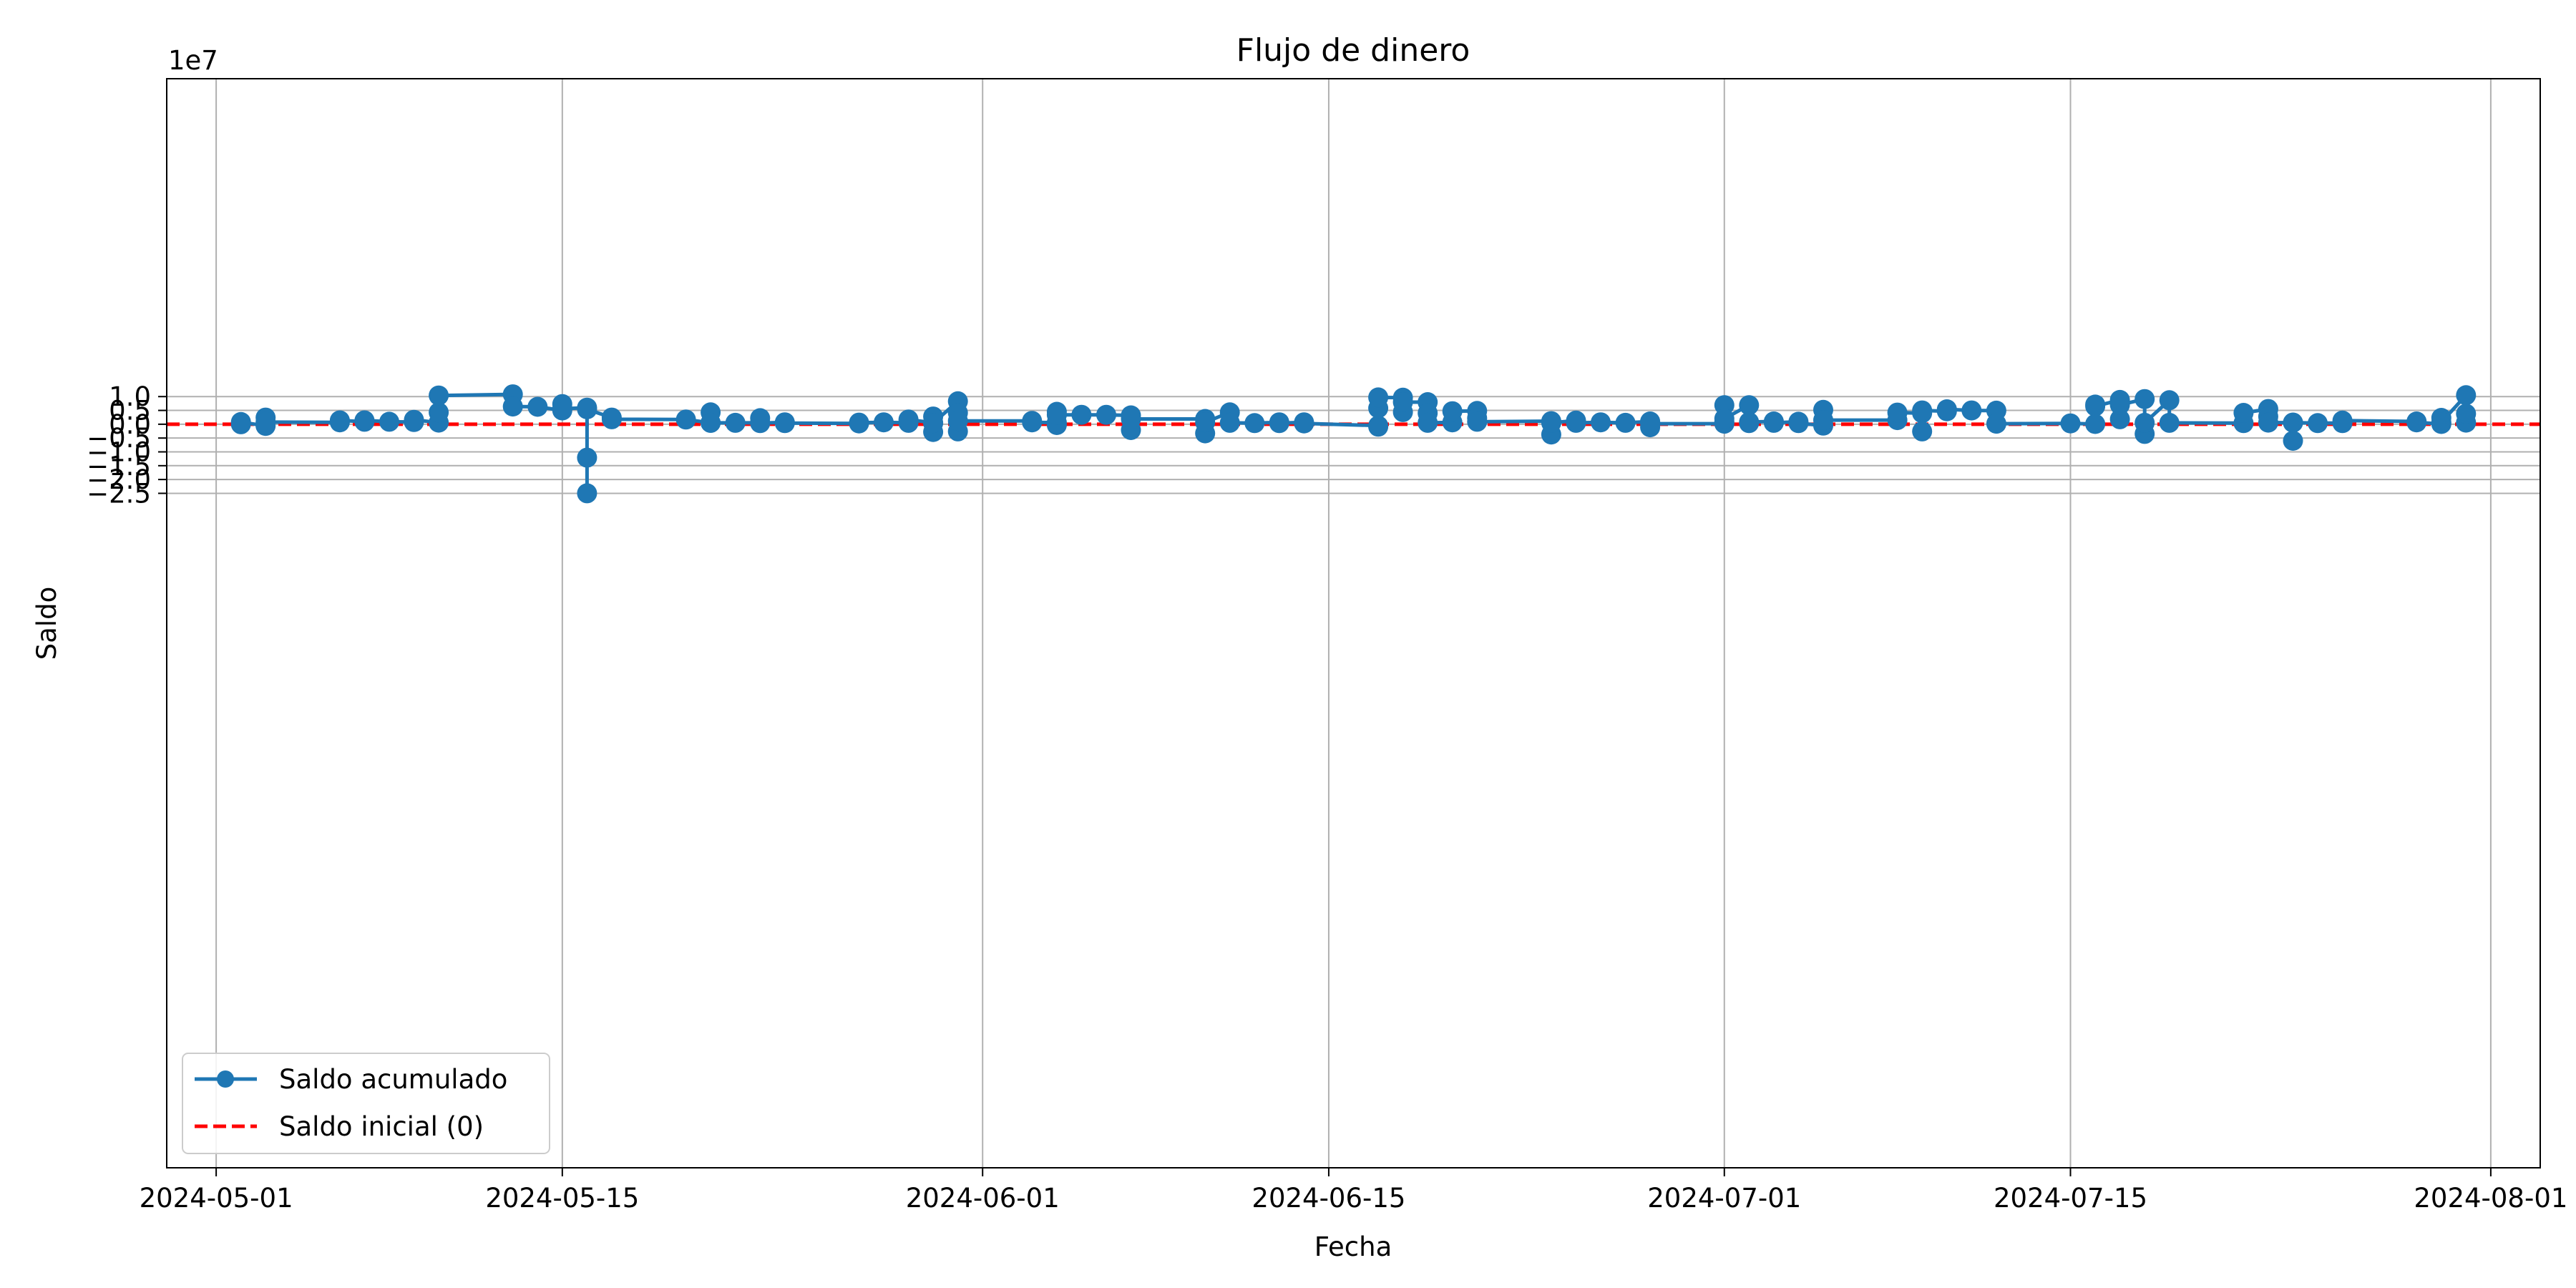 The width and height of the screenshot is (2576, 1288). I want to click on y-axis-label: Saldo, so click(46, 623).